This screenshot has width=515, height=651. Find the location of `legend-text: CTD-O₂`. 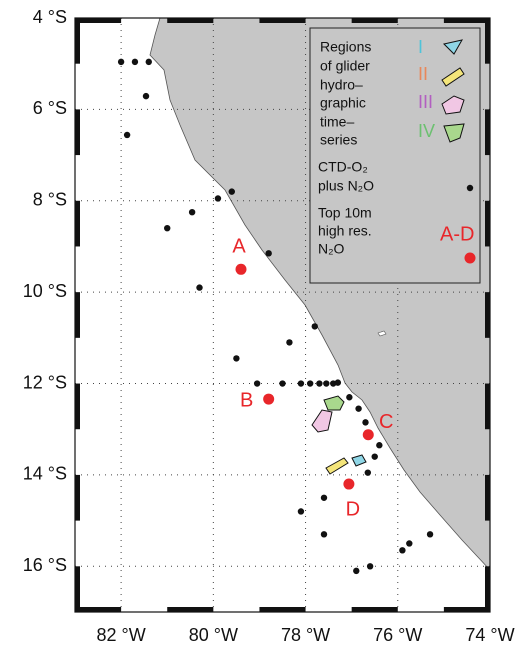

legend-text: CTD-O₂ is located at coordinates (343, 167).